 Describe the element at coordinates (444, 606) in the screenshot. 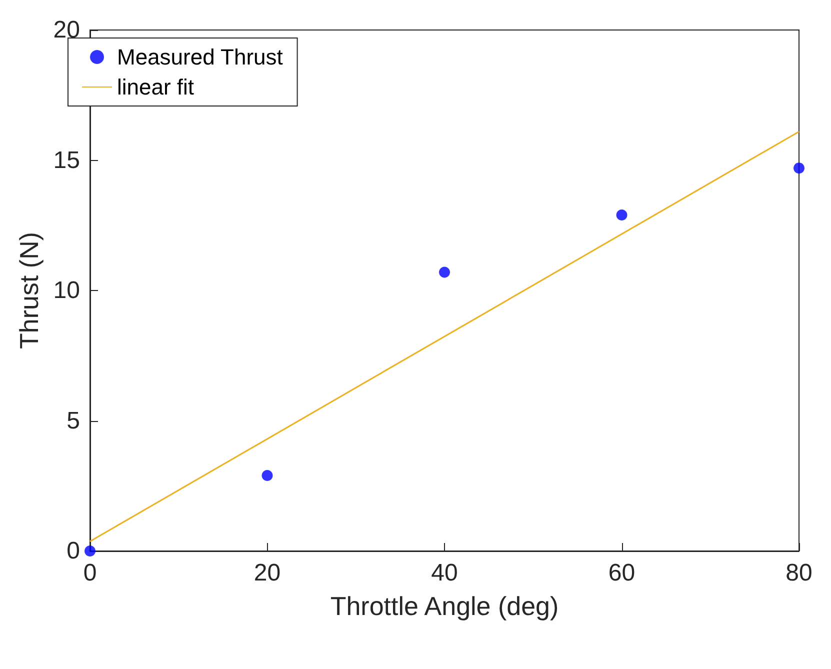

I see `x-axis-title: Throttle Angle (deg)` at that location.